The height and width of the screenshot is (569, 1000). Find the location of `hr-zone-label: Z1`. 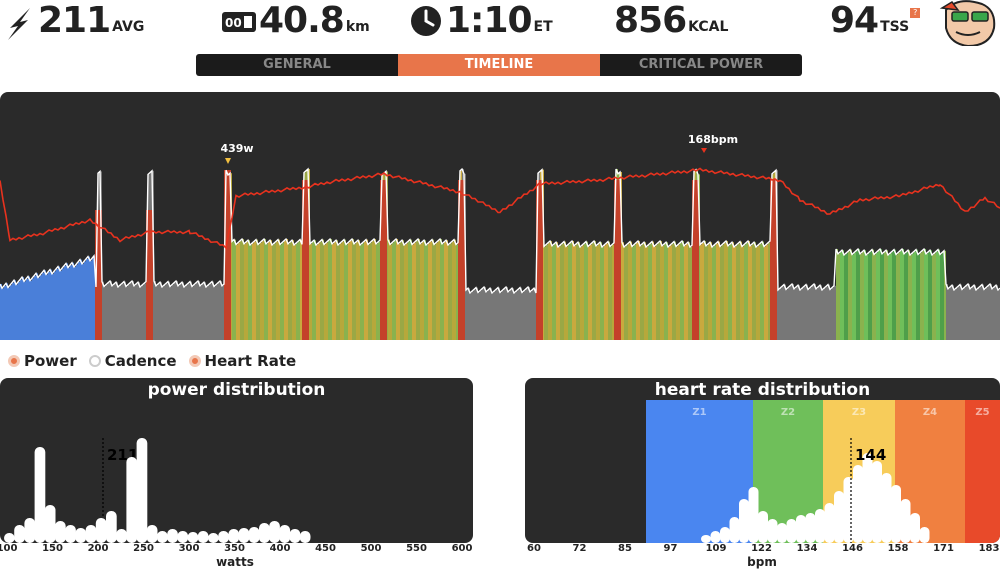

hr-zone-label: Z1 is located at coordinates (699, 412).